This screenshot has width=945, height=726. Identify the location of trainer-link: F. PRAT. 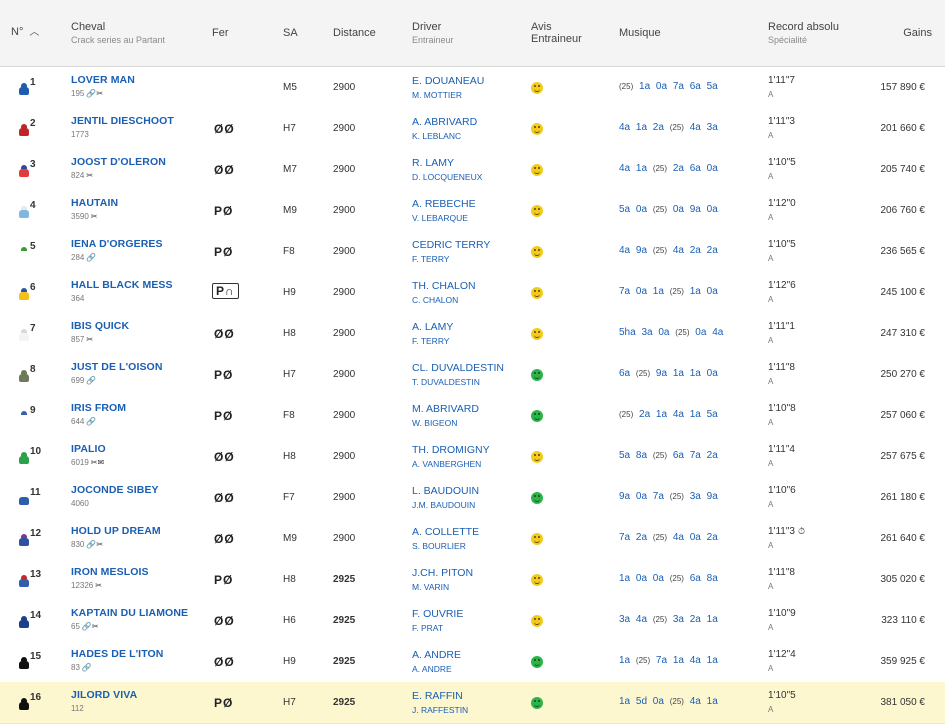
(428, 628).